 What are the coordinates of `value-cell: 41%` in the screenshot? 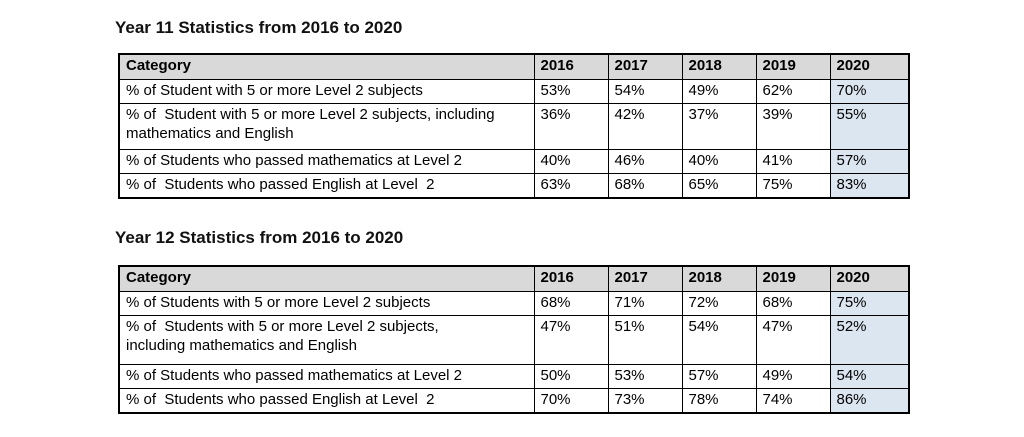 It's located at (793, 161).